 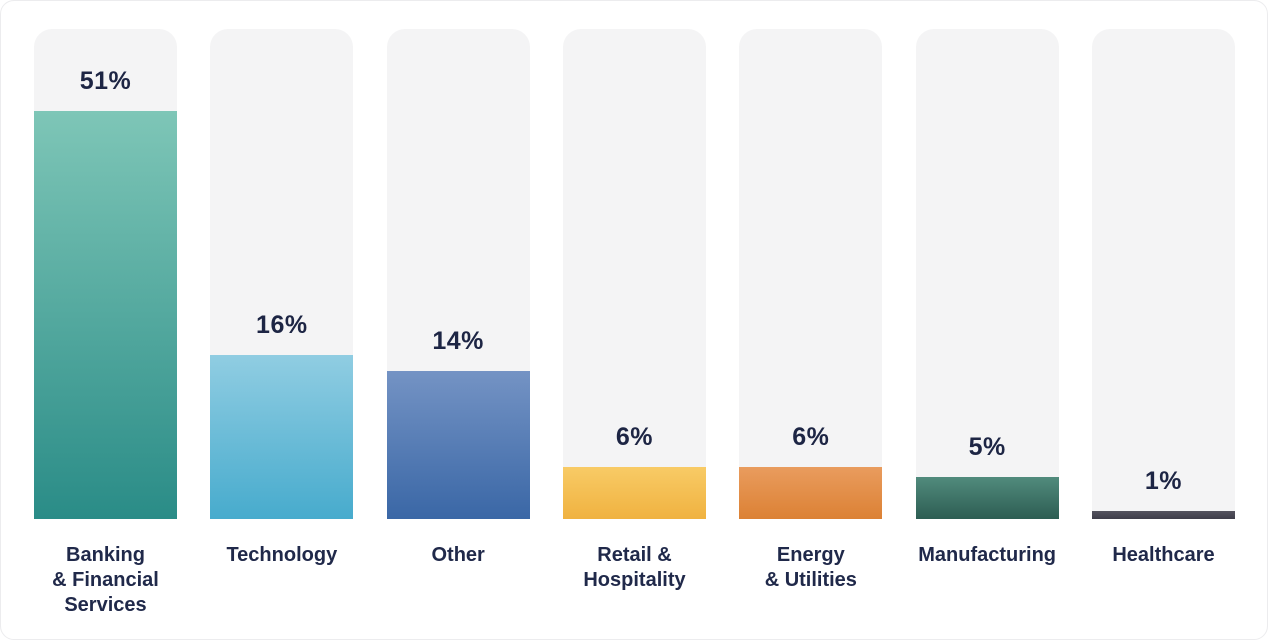 I want to click on value-label: 16%, so click(x=282, y=325).